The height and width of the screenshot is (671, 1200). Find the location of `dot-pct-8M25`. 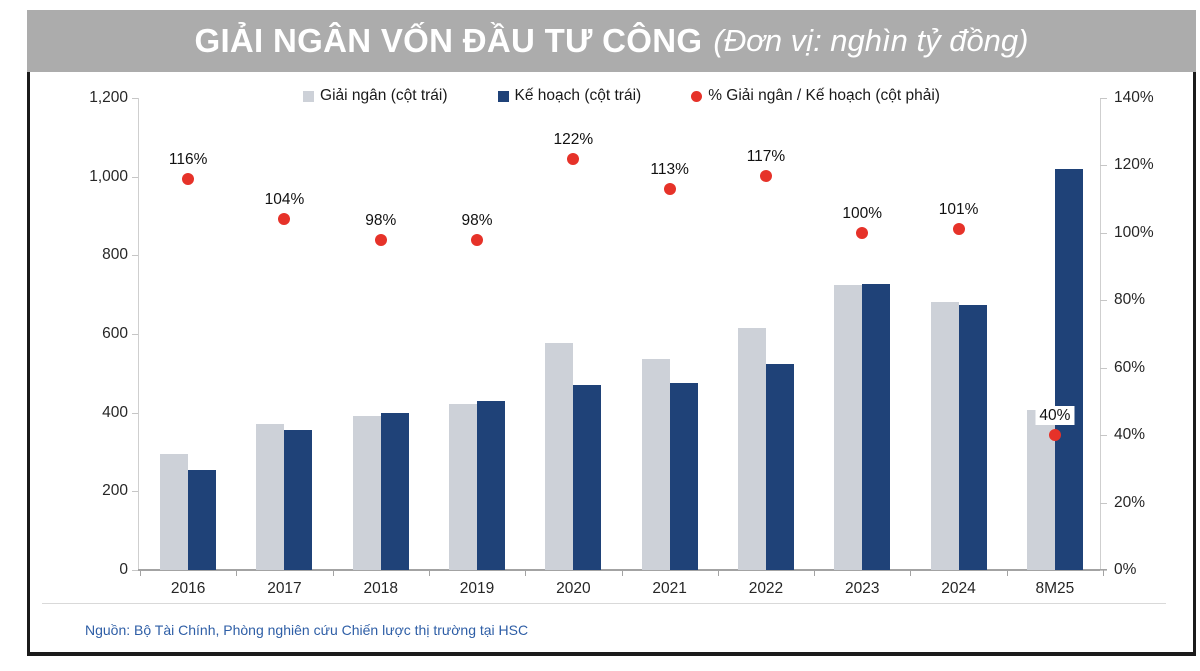

dot-pct-8M25 is located at coordinates (1054, 435).